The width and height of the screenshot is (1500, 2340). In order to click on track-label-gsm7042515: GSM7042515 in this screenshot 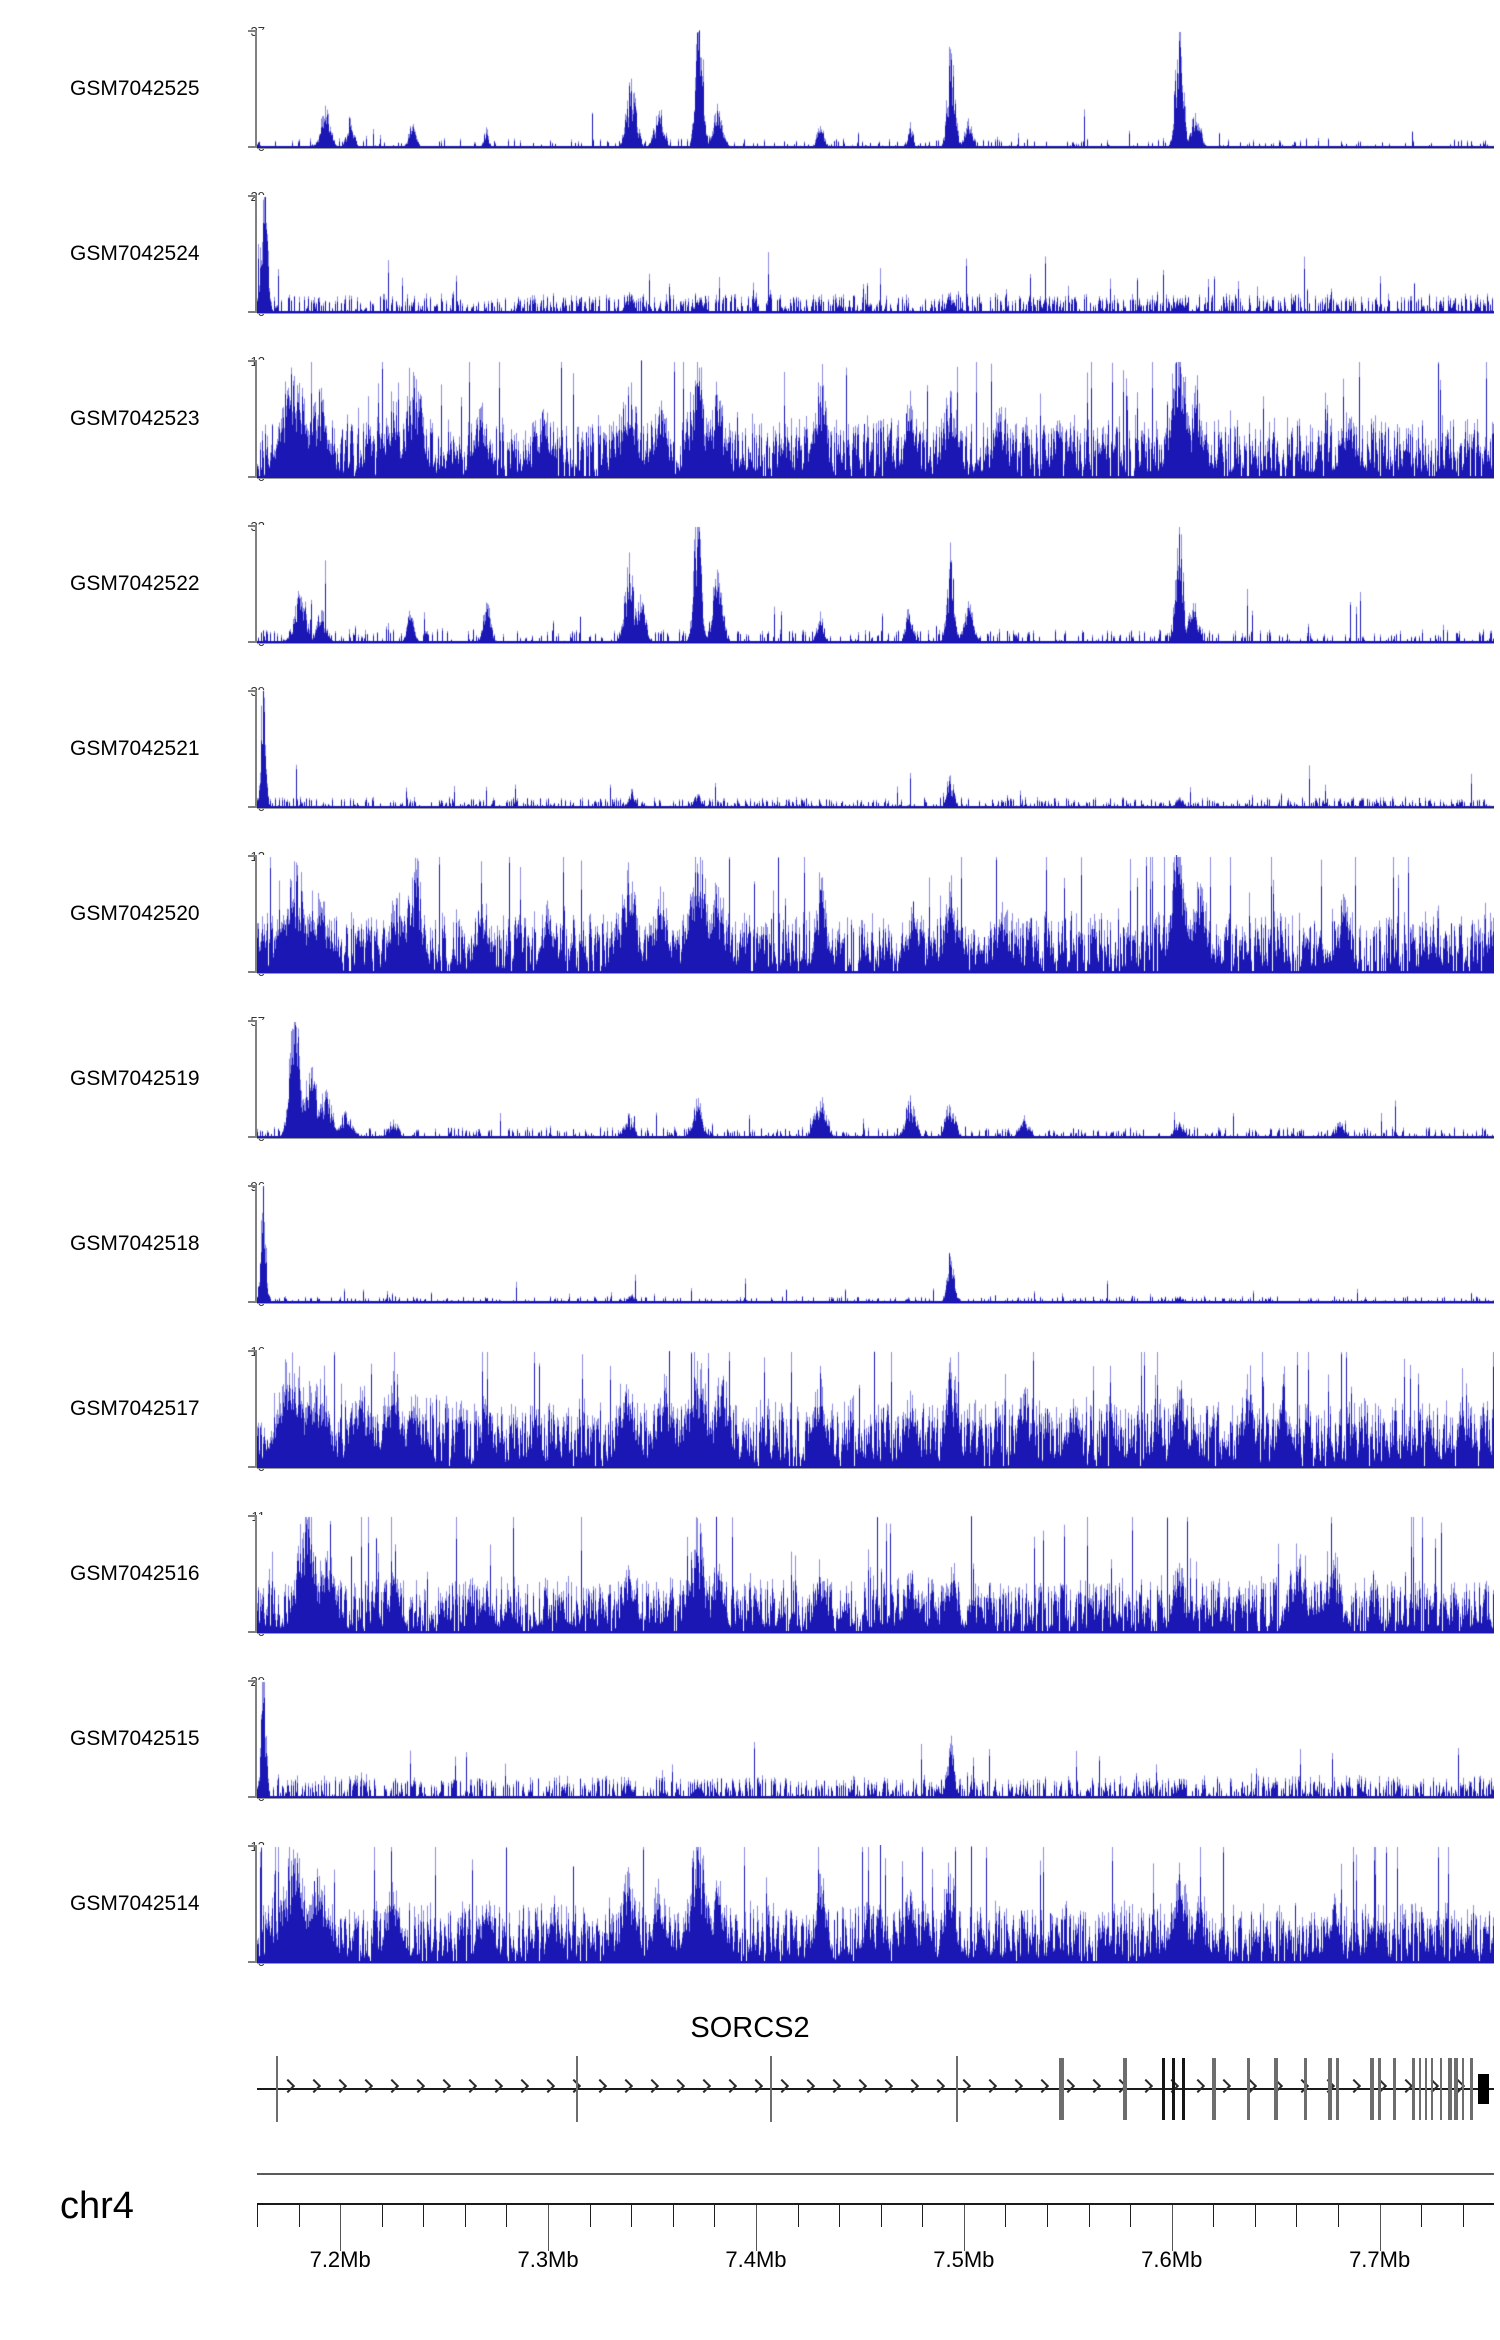, I will do `click(135, 1738)`.